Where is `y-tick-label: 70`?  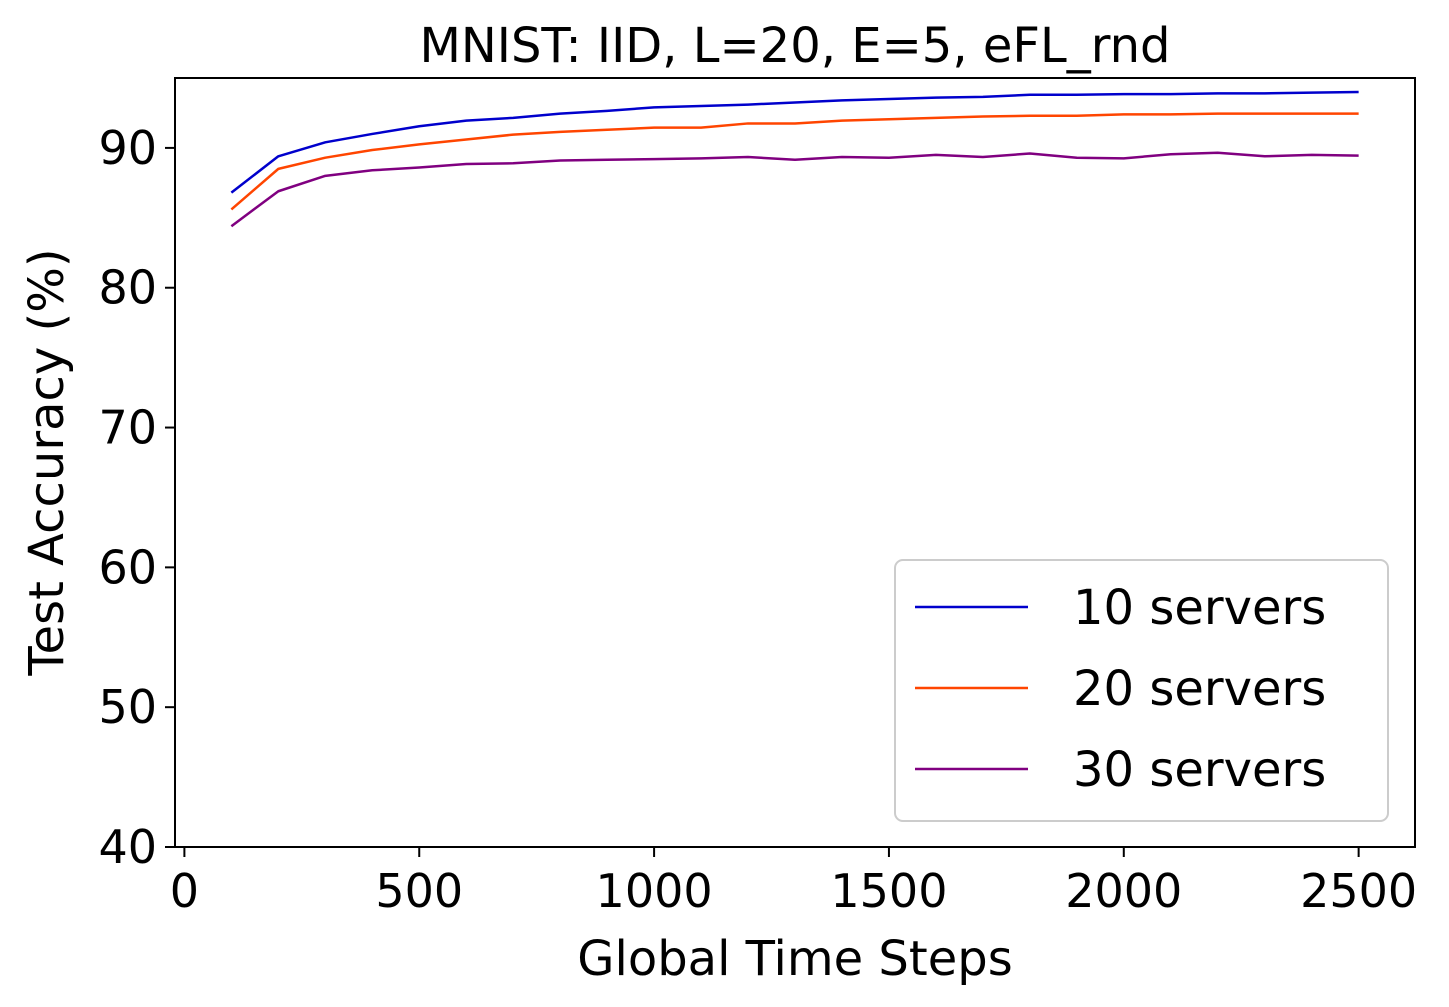 y-tick-label: 70 is located at coordinates (127, 428).